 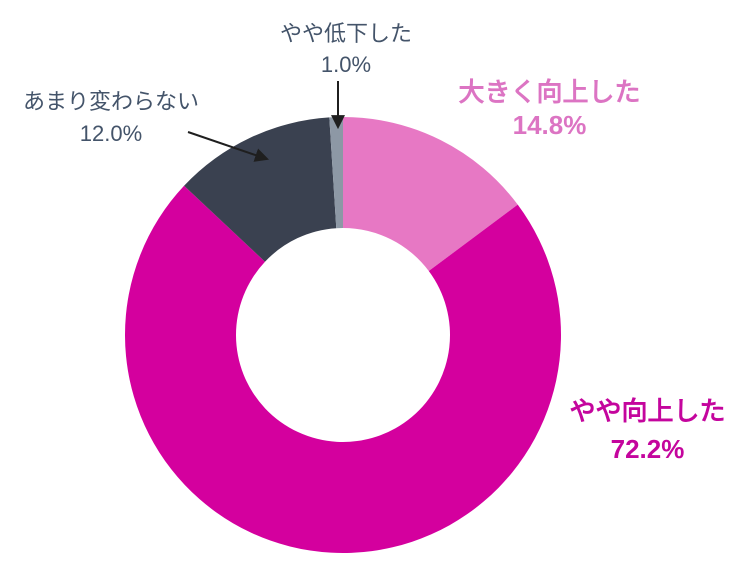 What do you see at coordinates (228, 146) in the screenshot?
I see `leader-arrow-no-change` at bounding box center [228, 146].